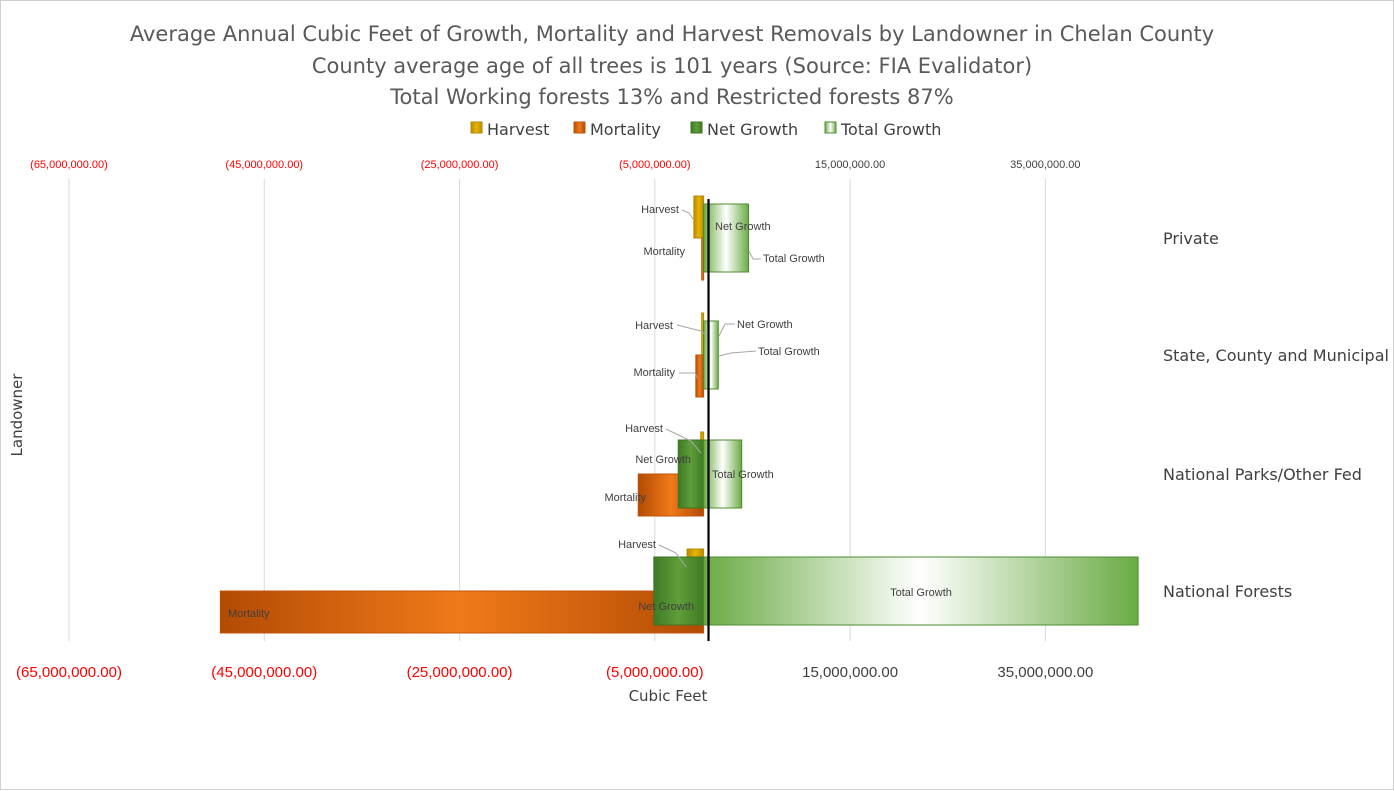 The height and width of the screenshot is (791, 1394). I want to click on leader-lines, so click(709, 388).